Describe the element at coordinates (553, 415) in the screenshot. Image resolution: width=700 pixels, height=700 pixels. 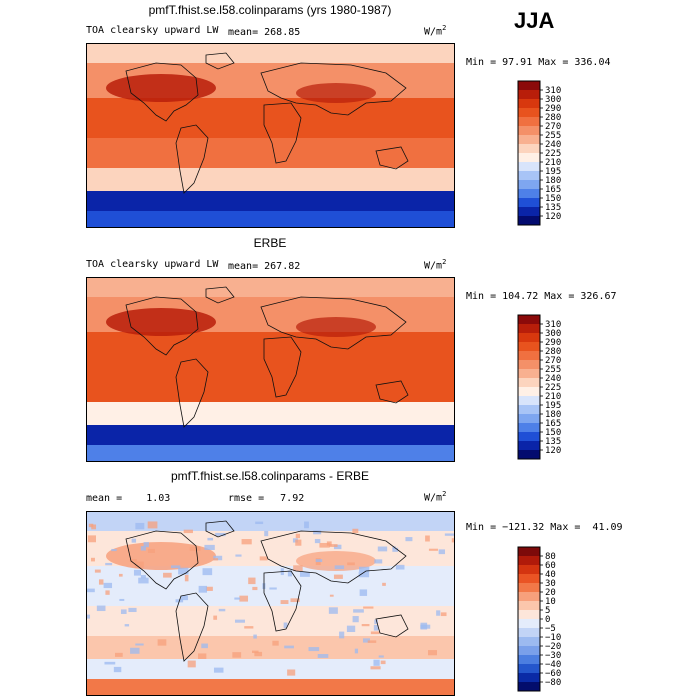
I see `colorbar-tick-label: 180` at that location.